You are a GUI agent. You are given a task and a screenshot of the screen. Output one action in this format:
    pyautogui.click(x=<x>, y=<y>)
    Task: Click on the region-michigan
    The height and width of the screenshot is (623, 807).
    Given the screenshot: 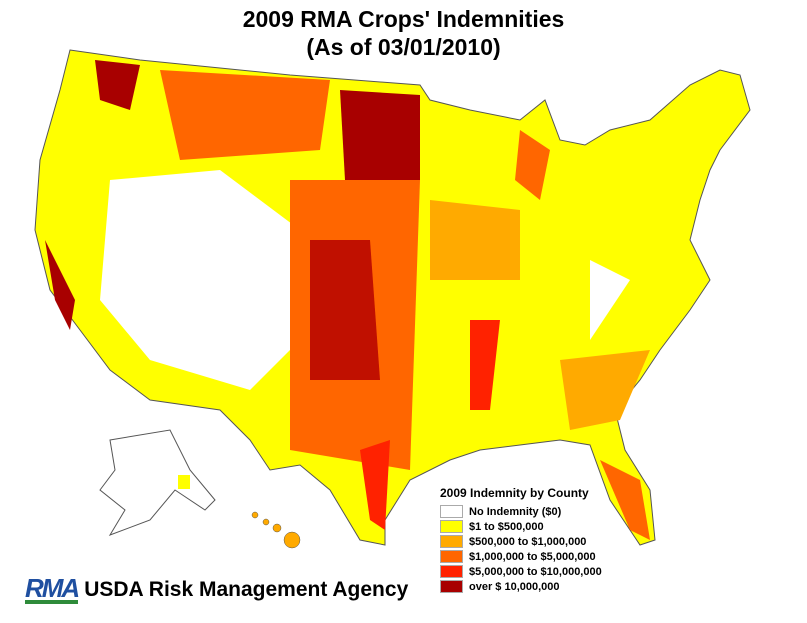 What is the action you would take?
    pyautogui.click(x=532, y=165)
    